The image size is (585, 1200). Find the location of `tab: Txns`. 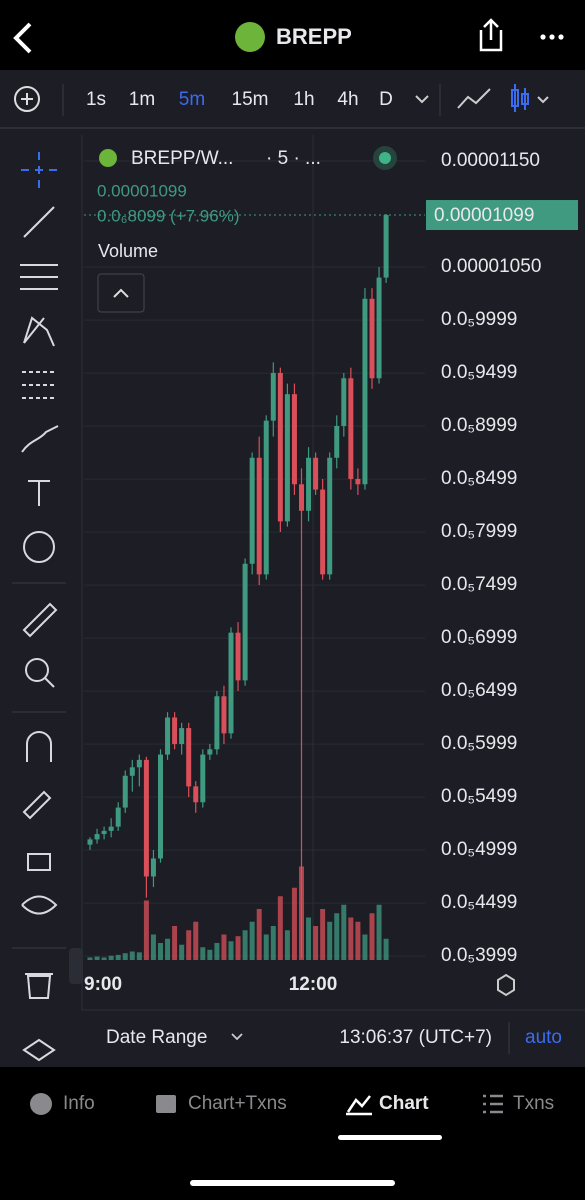

tab: Txns is located at coordinates (533, 1103).